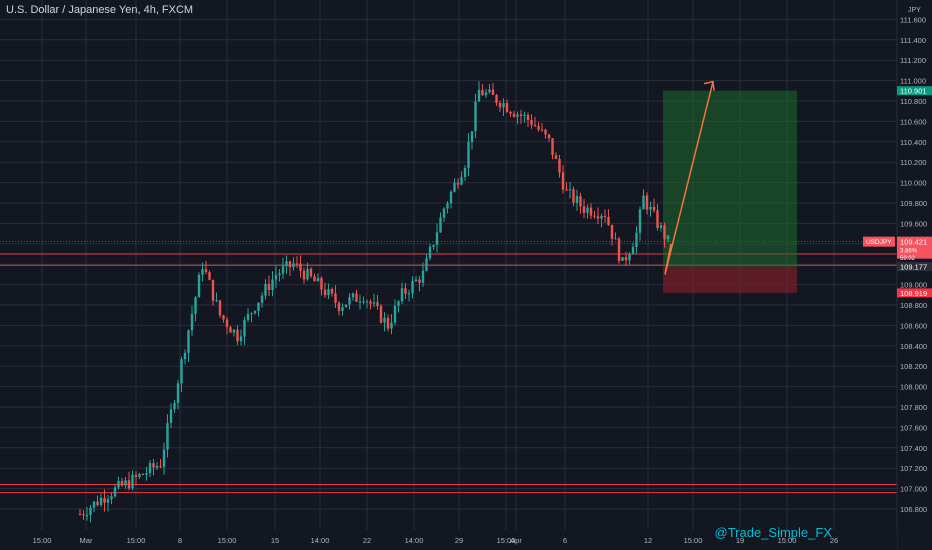 This screenshot has width=932, height=550. Describe the element at coordinates (913, 305) in the screenshot. I see `y-tick-label: 108.800` at that location.